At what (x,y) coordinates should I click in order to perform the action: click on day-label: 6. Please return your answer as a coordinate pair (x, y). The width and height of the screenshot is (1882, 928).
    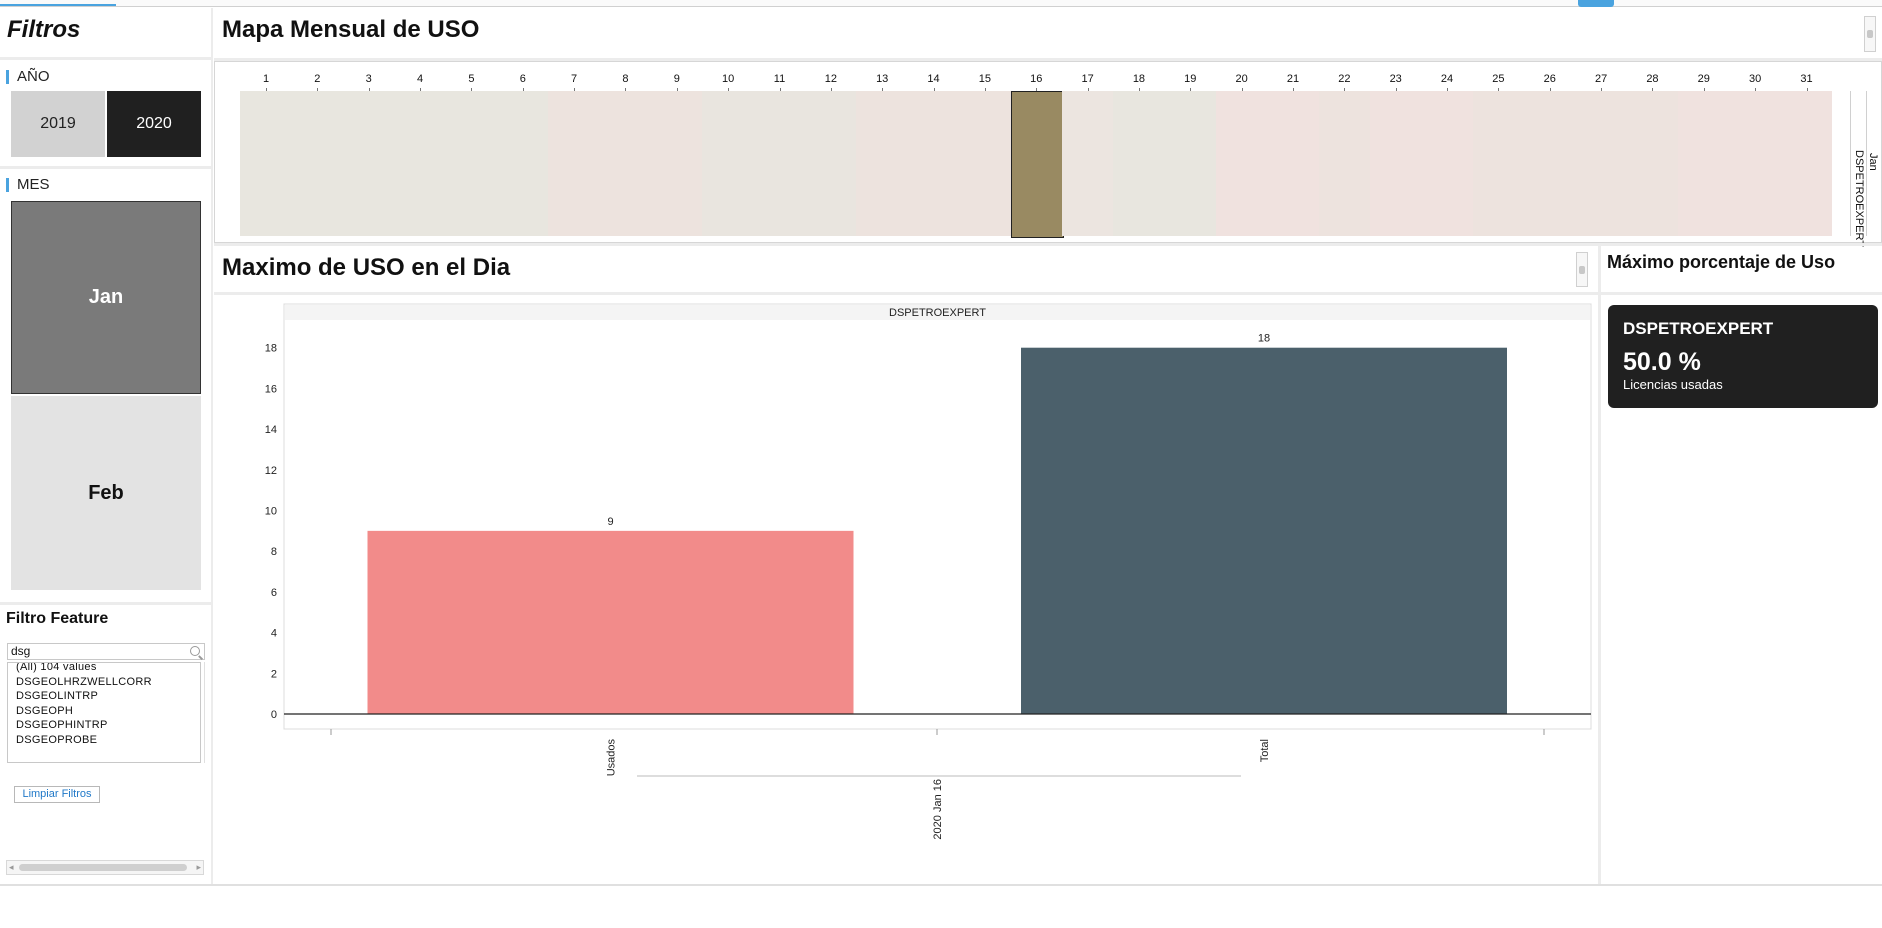
    Looking at the image, I should click on (522, 79).